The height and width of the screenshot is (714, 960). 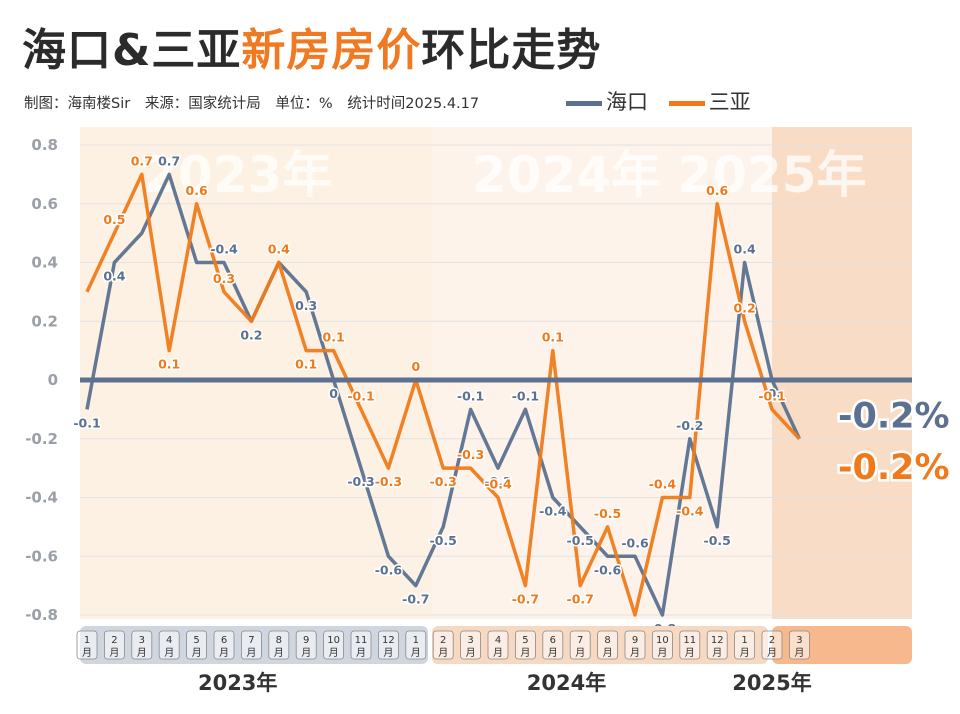 I want to click on chart-meta: 制图：海南楼Sir 来源：国家统计局 单位：% 统计时间2025.4.17, so click(x=256, y=102).